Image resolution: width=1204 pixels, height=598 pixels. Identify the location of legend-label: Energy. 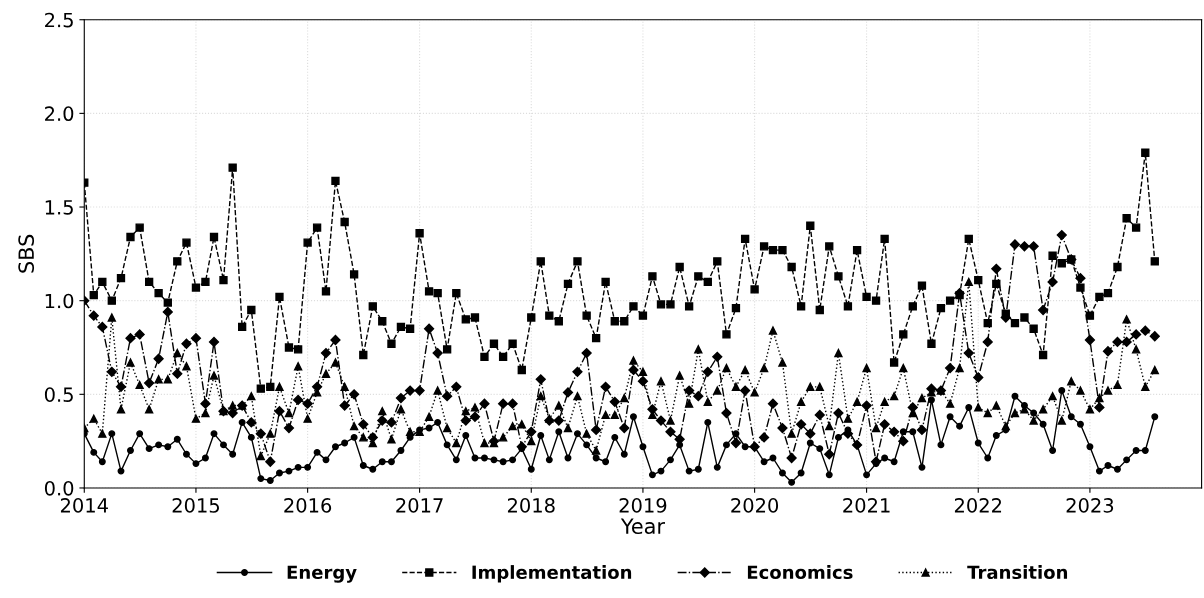
(322, 574).